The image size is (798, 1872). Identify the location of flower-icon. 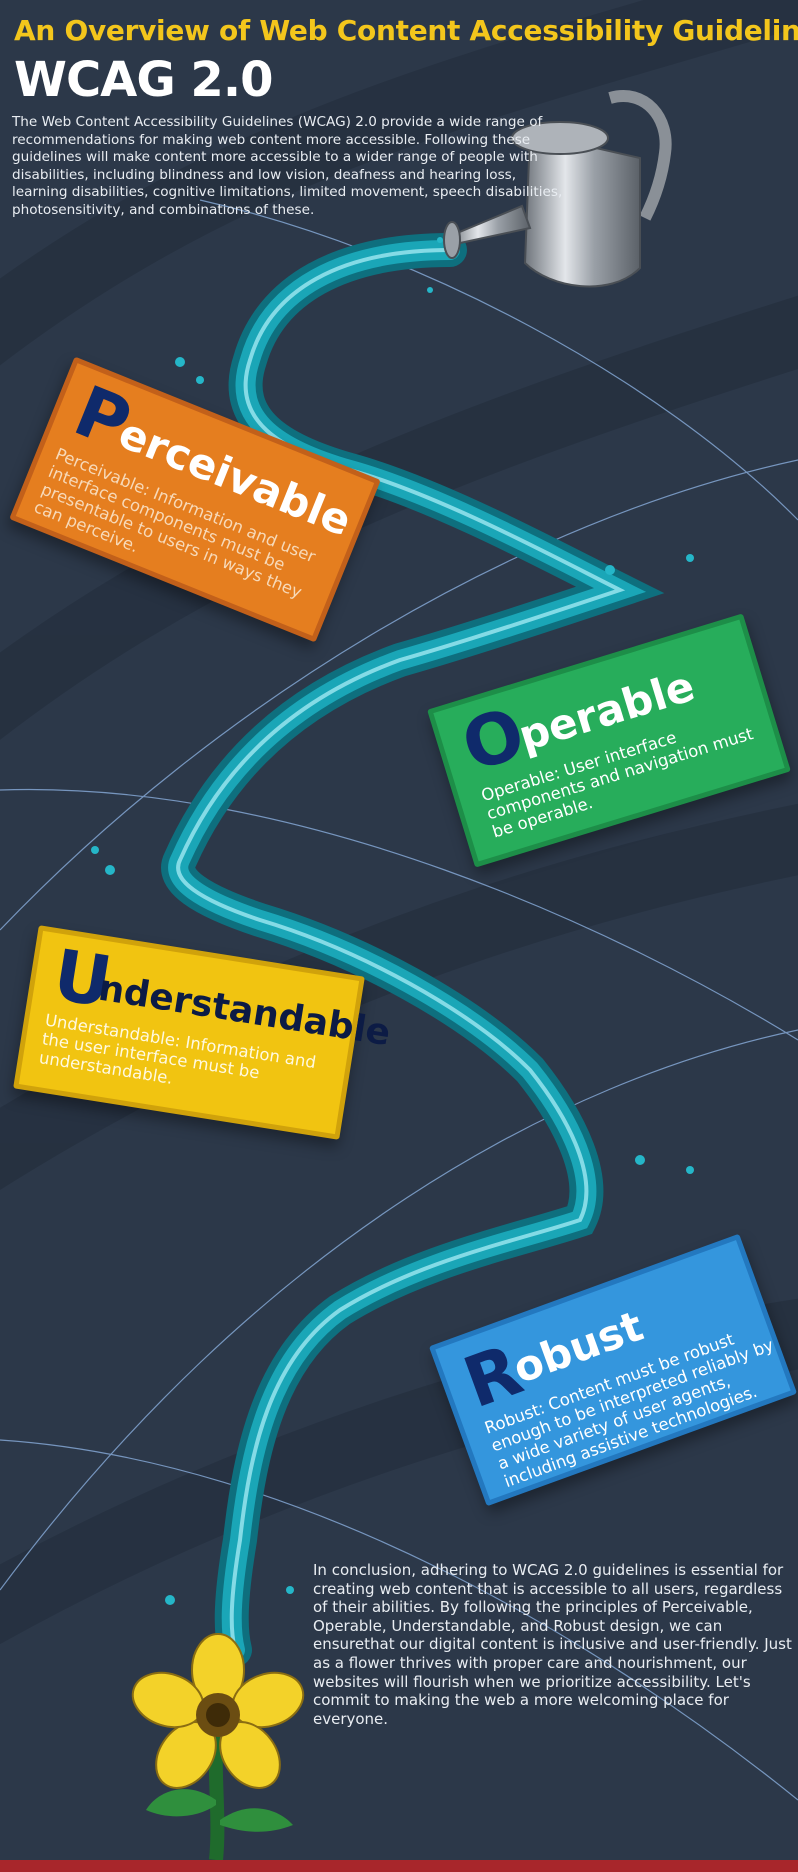
(218, 1746).